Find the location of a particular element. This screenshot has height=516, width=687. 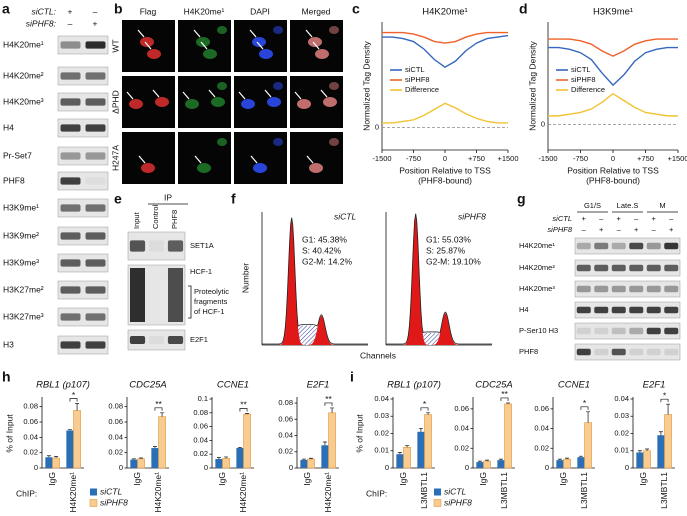

x-tick-label: IgG is located at coordinates (483, 479).